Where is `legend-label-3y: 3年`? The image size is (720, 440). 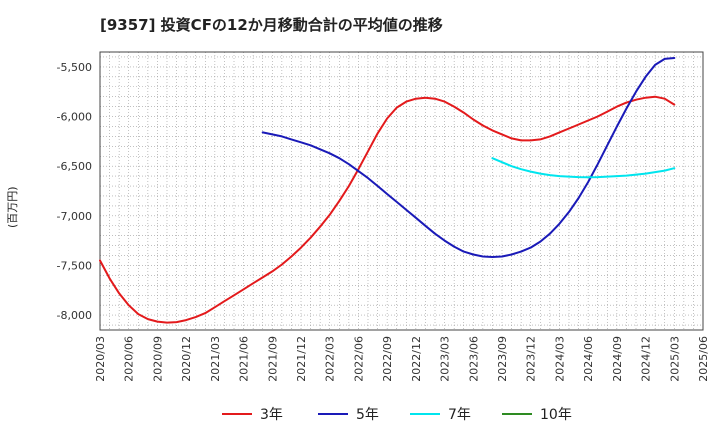 legend-label-3y: 3年 is located at coordinates (271, 415).